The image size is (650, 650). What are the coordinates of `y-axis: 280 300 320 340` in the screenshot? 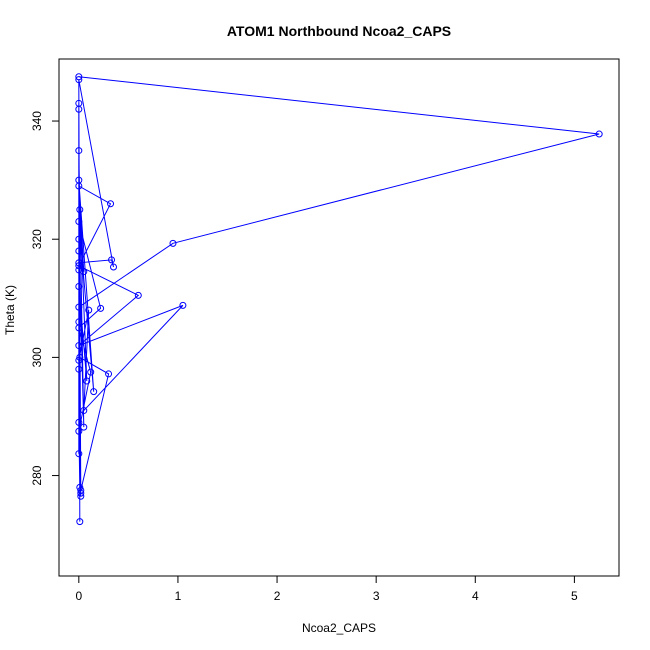 It's located at (45, 298).